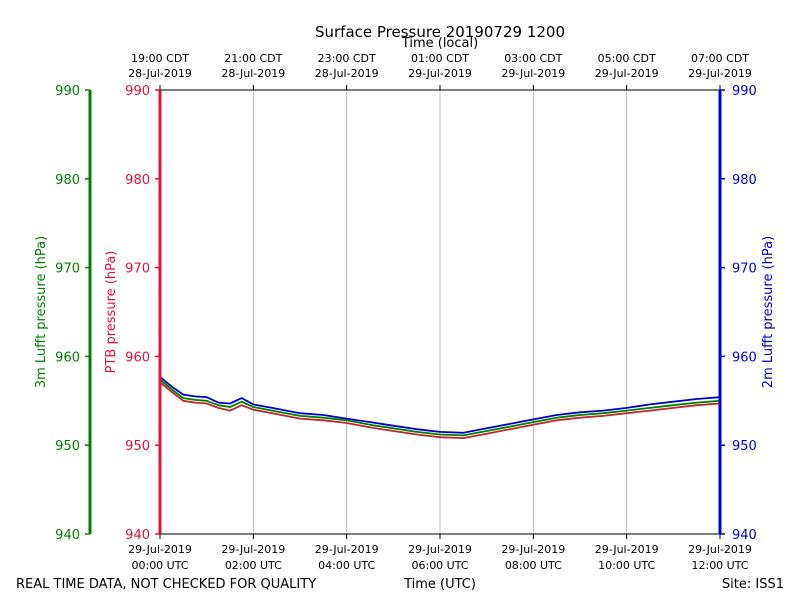 The height and width of the screenshot is (600, 800). What do you see at coordinates (137, 91) in the screenshot?
I see `ptb-tick-label: 990` at bounding box center [137, 91].